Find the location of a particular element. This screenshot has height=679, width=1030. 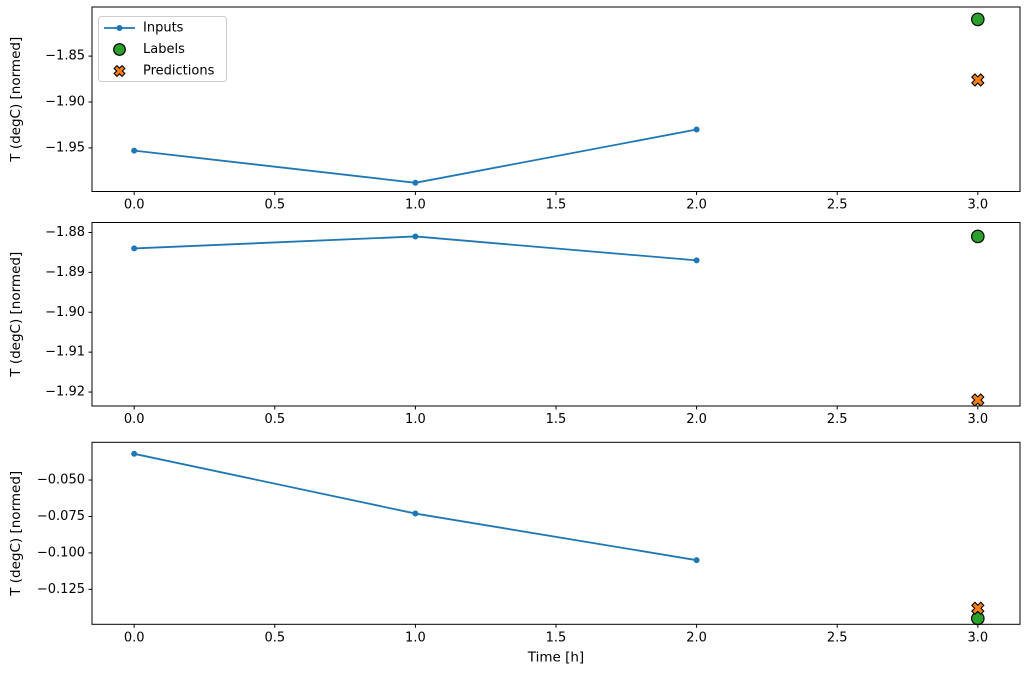

y-tick-label: −1.89 is located at coordinates (65, 272).